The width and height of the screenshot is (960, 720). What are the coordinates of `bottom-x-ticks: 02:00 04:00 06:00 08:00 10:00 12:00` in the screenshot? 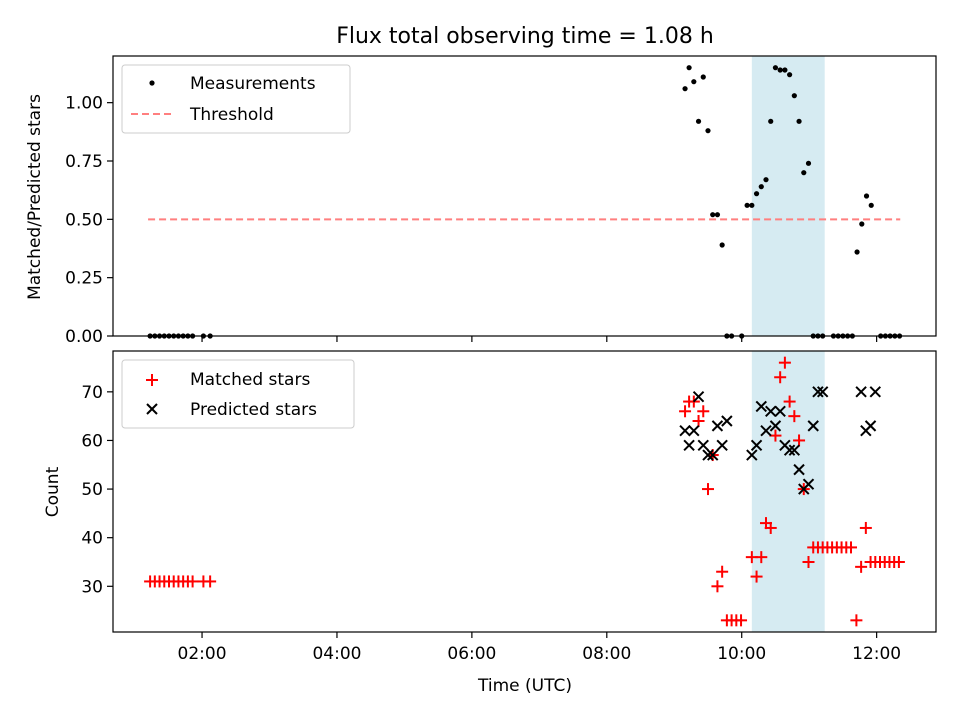 It's located at (539, 648).